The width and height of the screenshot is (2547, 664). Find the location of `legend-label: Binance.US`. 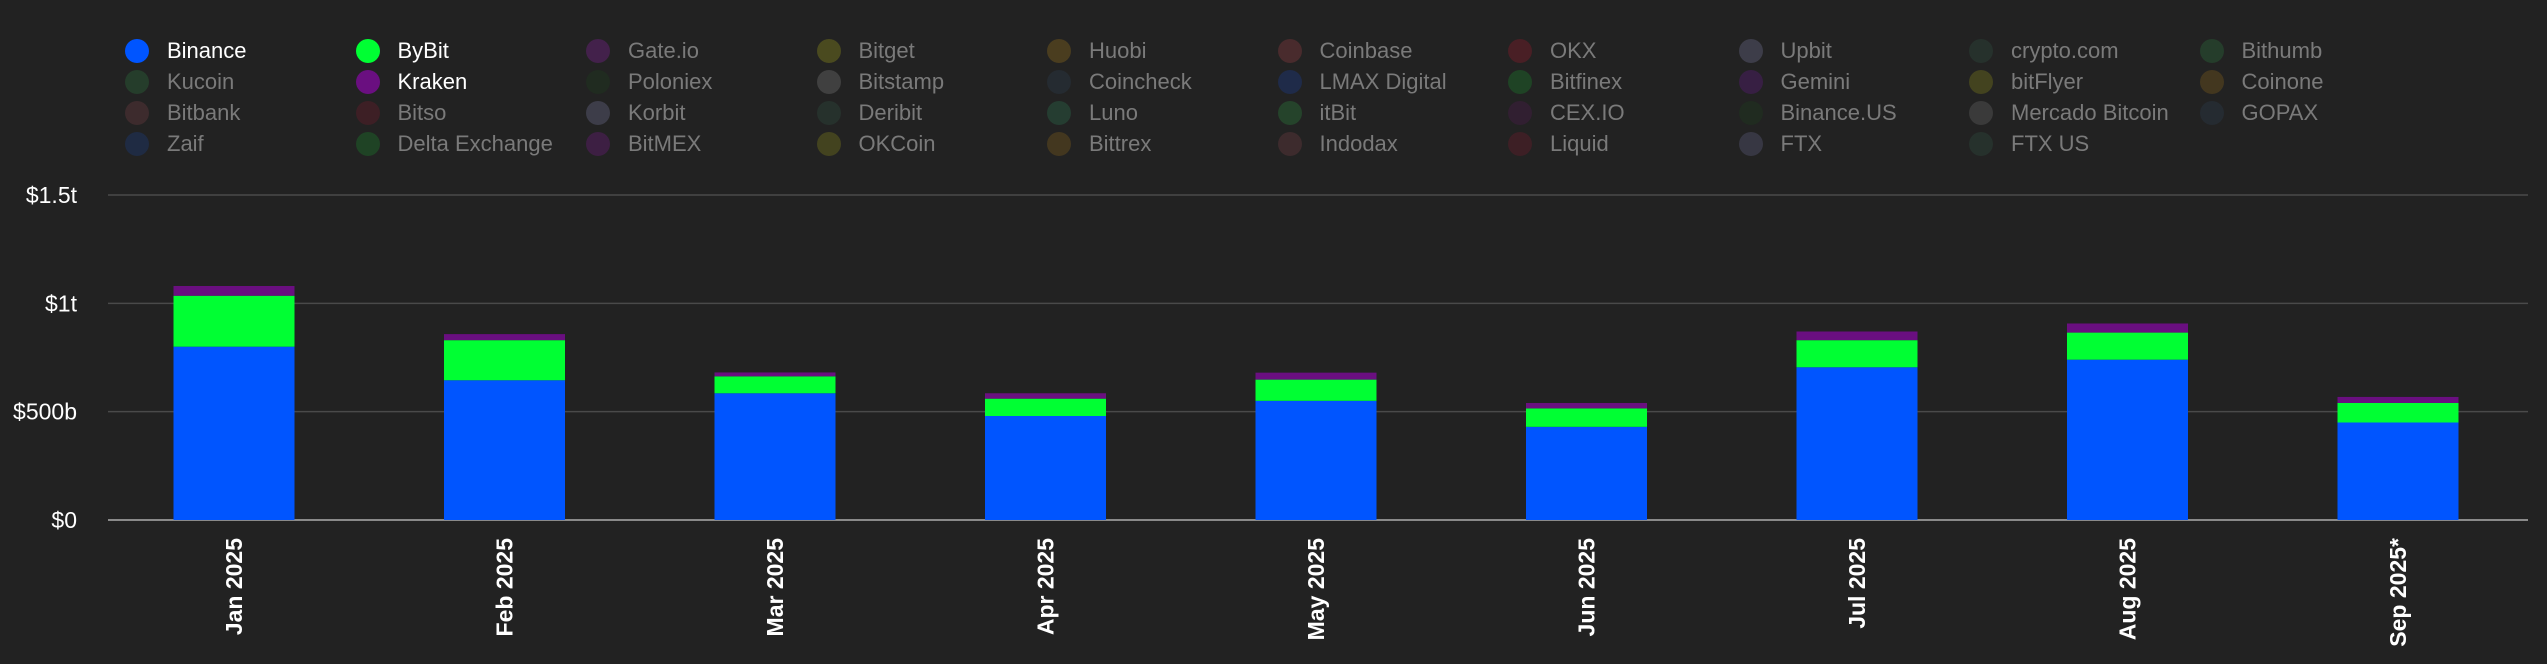

legend-label: Binance.US is located at coordinates (1838, 112).